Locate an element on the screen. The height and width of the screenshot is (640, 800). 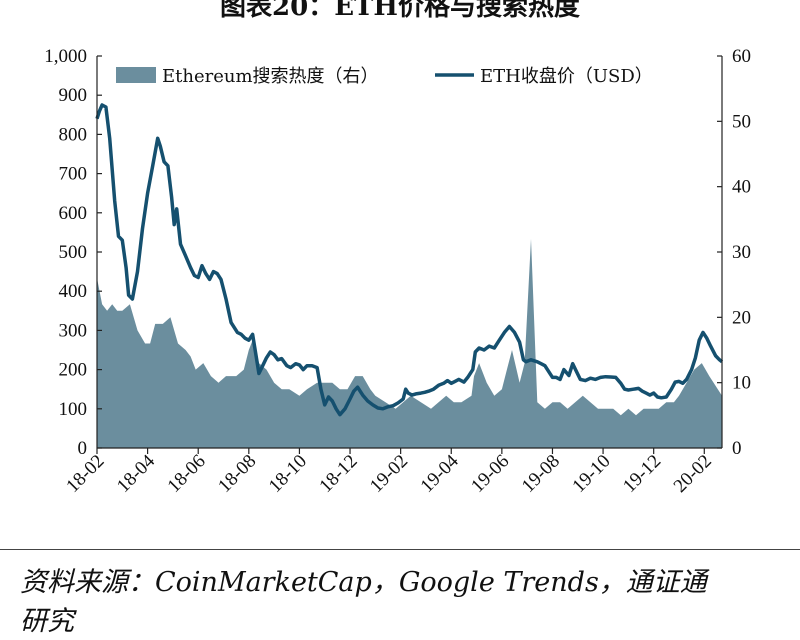
x-tick-label: 19-02 is located at coordinates (389, 474).